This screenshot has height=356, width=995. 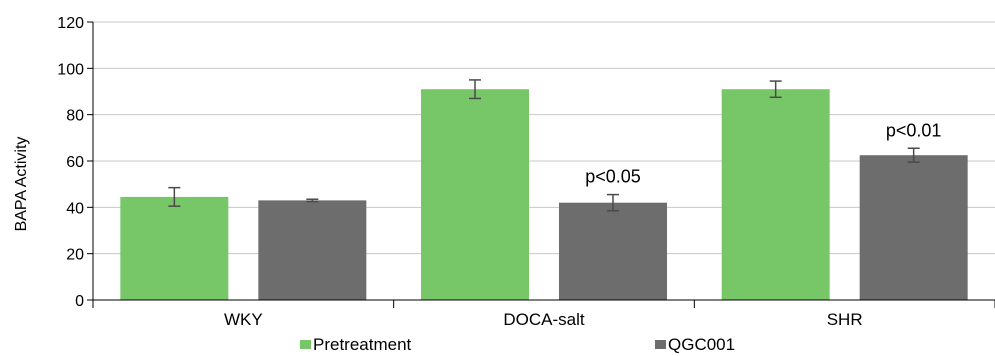 I want to click on bar-pretreatment-shr, so click(x=775, y=194).